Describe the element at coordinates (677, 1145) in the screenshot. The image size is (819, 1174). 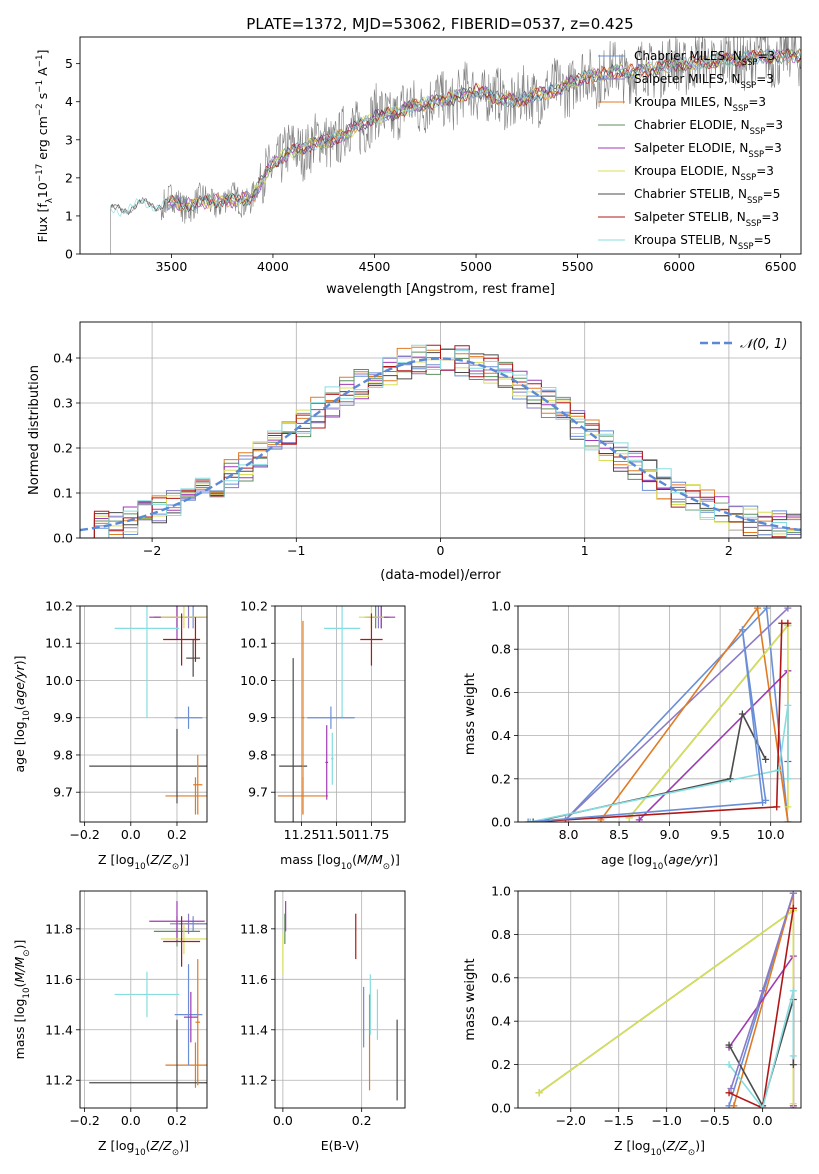
I see `label-part: Z/Z` at that location.